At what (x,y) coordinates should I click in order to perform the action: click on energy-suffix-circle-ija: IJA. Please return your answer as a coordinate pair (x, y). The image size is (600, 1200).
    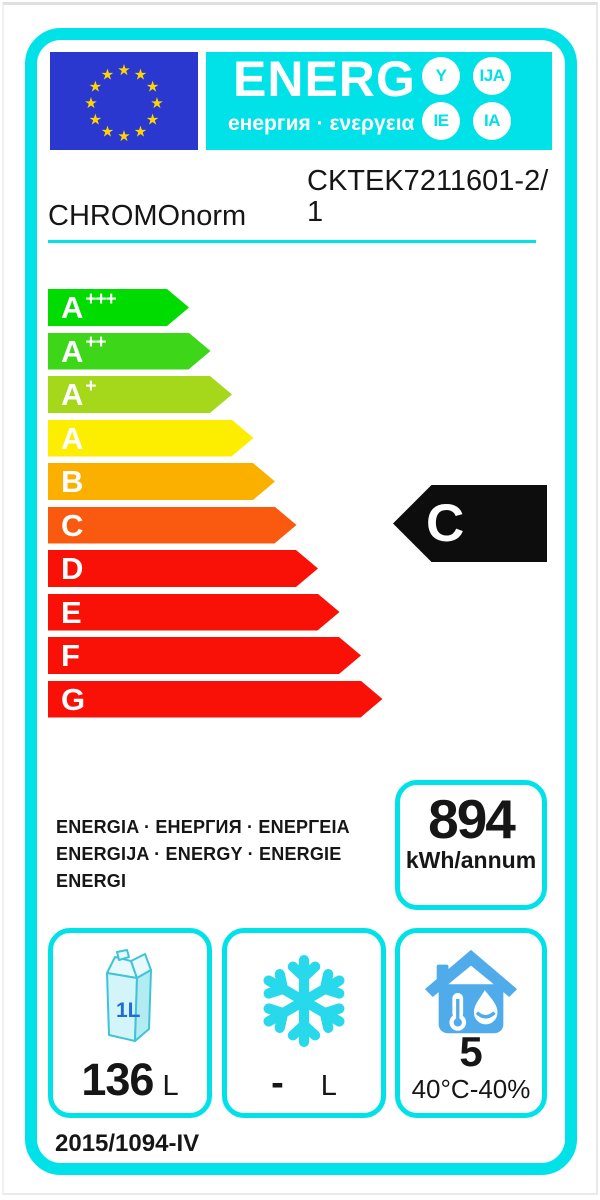
    Looking at the image, I should click on (492, 76).